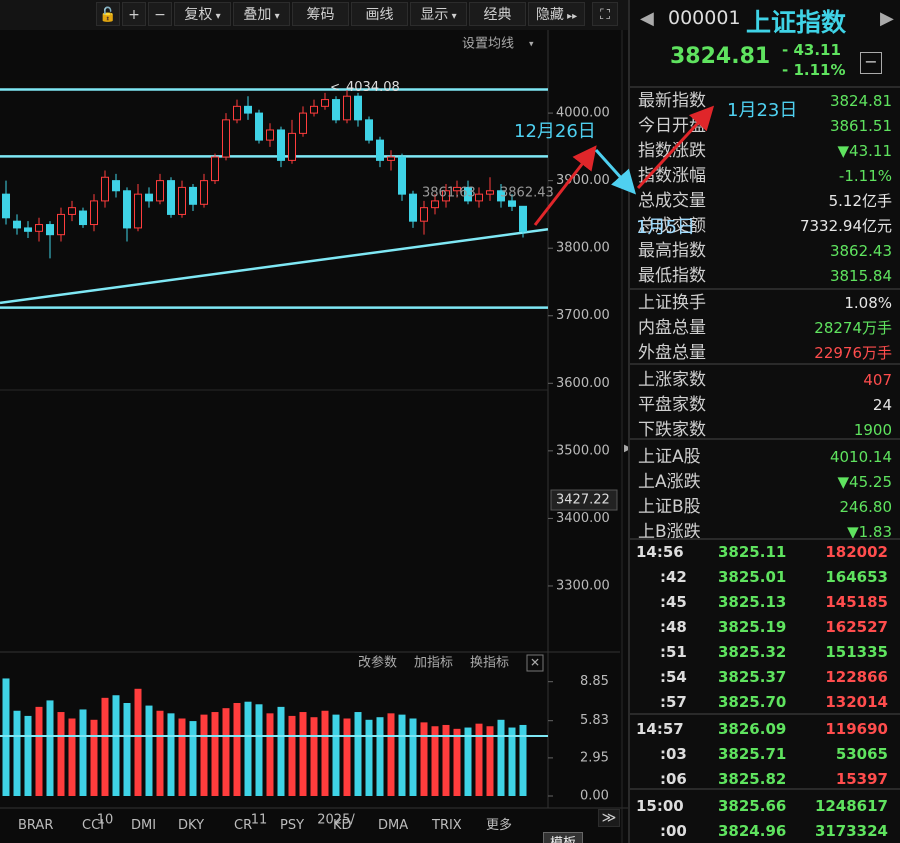 This screenshot has height=843, width=900. Describe the element at coordinates (765, 577) in the screenshot. I see `tick-row: :42 3825.01 164653` at that location.